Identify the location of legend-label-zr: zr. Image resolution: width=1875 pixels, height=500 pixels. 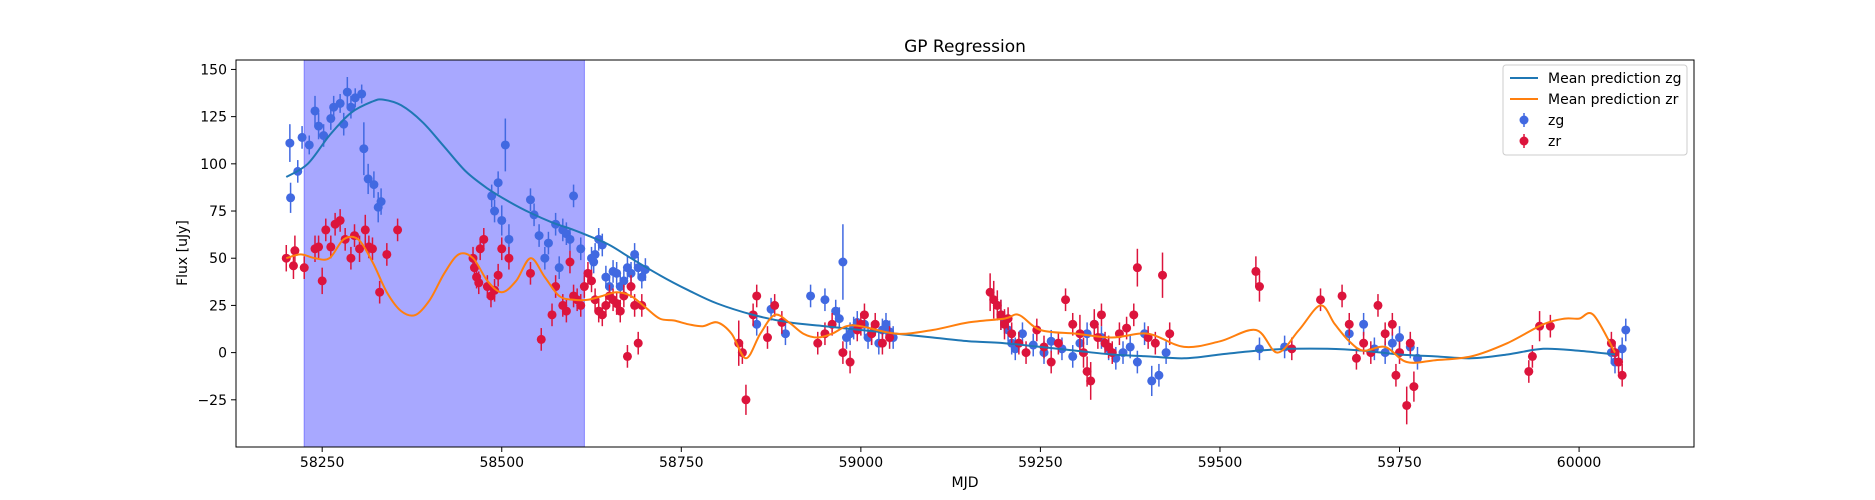
(1554, 142).